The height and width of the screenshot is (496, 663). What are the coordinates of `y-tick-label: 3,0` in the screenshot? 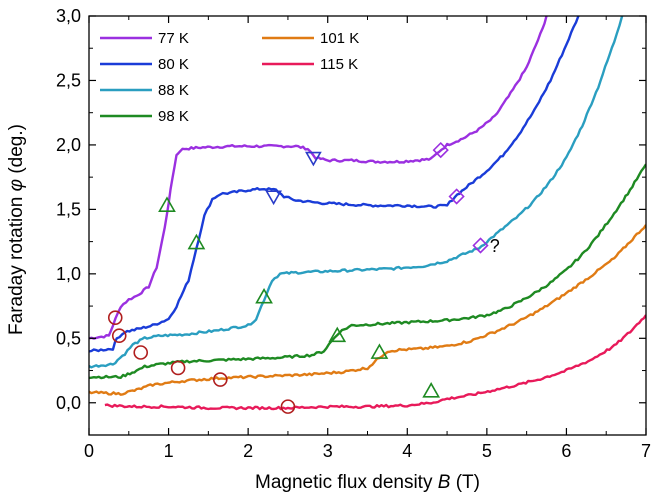 It's located at (68, 16).